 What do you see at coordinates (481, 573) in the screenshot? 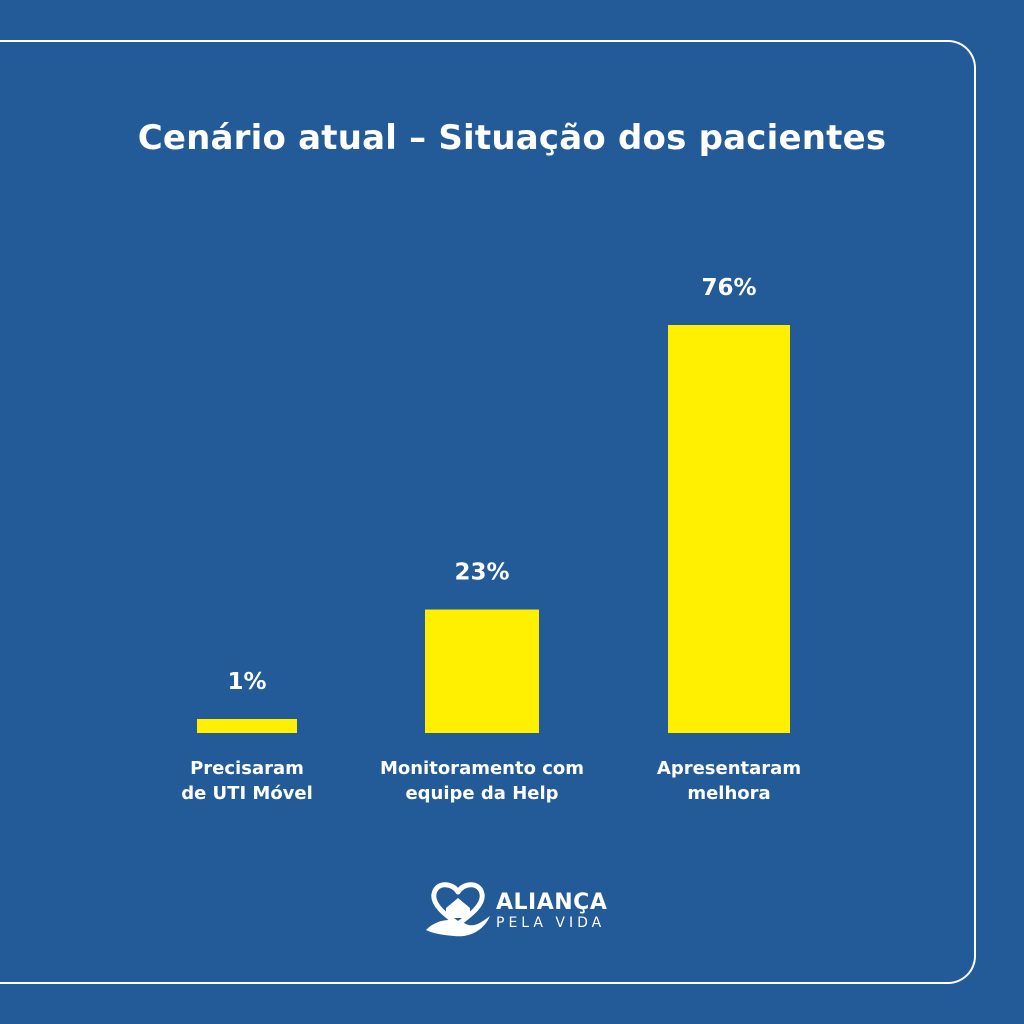
I see `value-label-2: 23%` at bounding box center [481, 573].